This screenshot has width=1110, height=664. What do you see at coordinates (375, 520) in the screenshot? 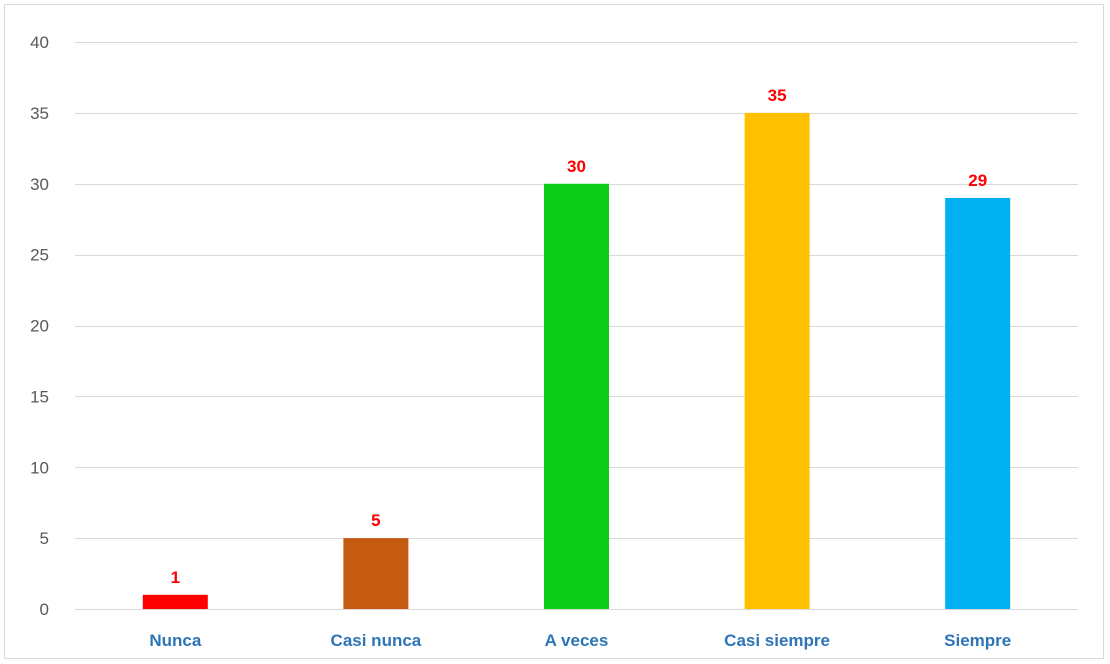
I see `data-label: 5` at bounding box center [375, 520].